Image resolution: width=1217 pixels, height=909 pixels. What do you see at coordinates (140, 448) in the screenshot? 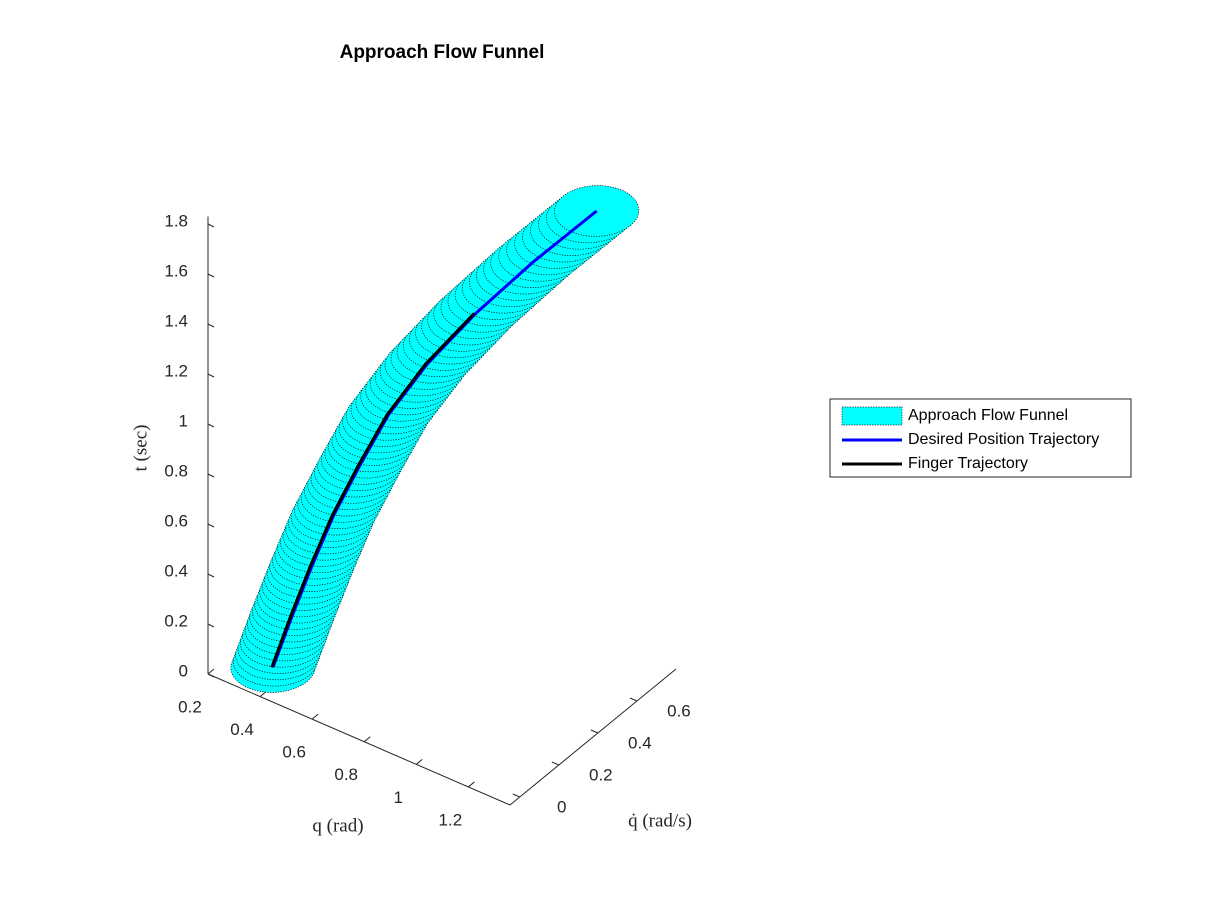
I see `z-axis-label: t (sec)` at bounding box center [140, 448].